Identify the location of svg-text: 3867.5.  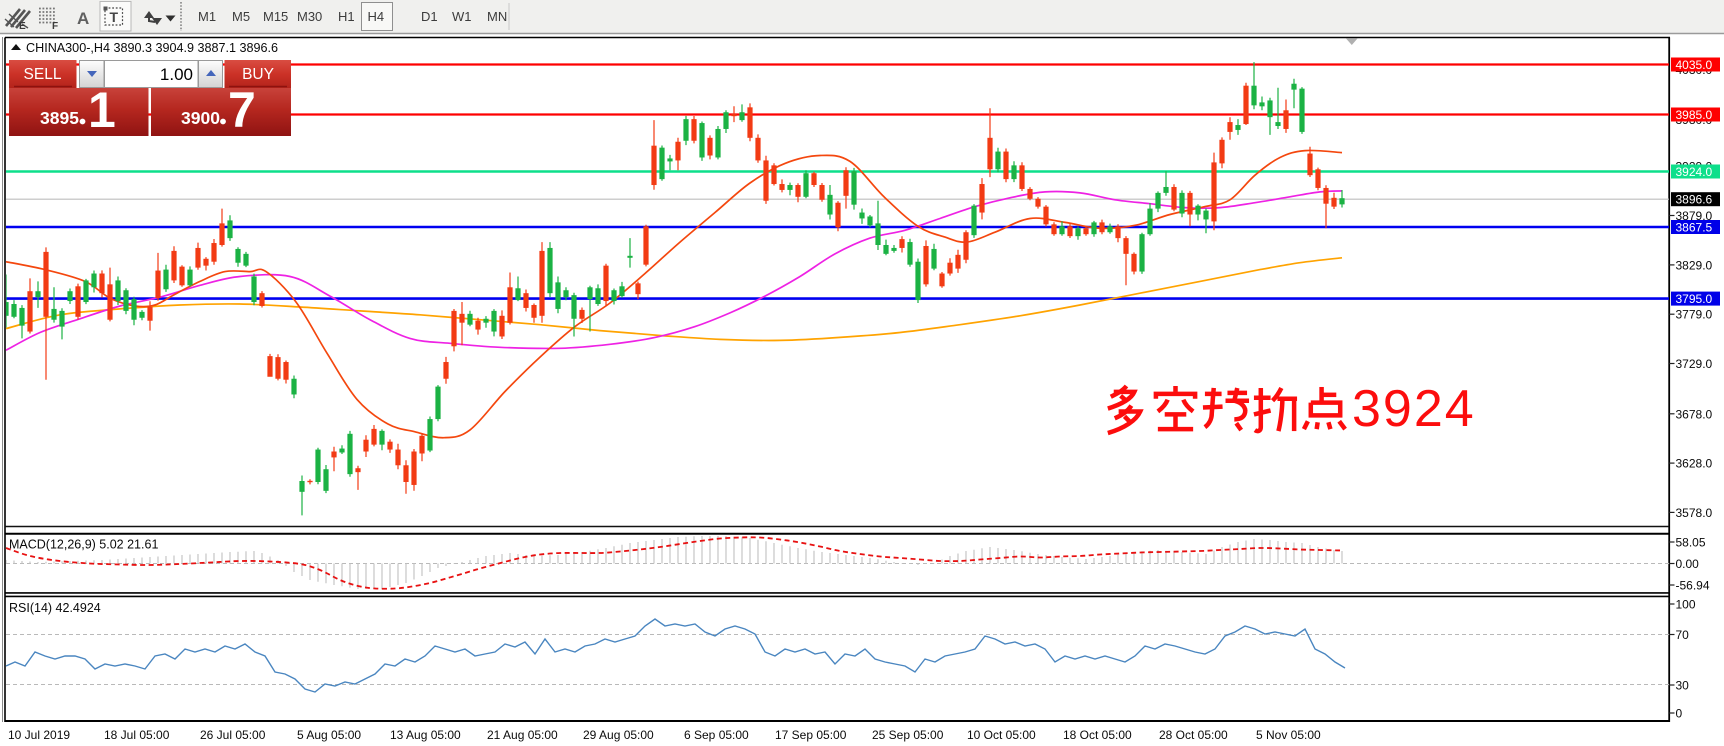
(1694, 228).